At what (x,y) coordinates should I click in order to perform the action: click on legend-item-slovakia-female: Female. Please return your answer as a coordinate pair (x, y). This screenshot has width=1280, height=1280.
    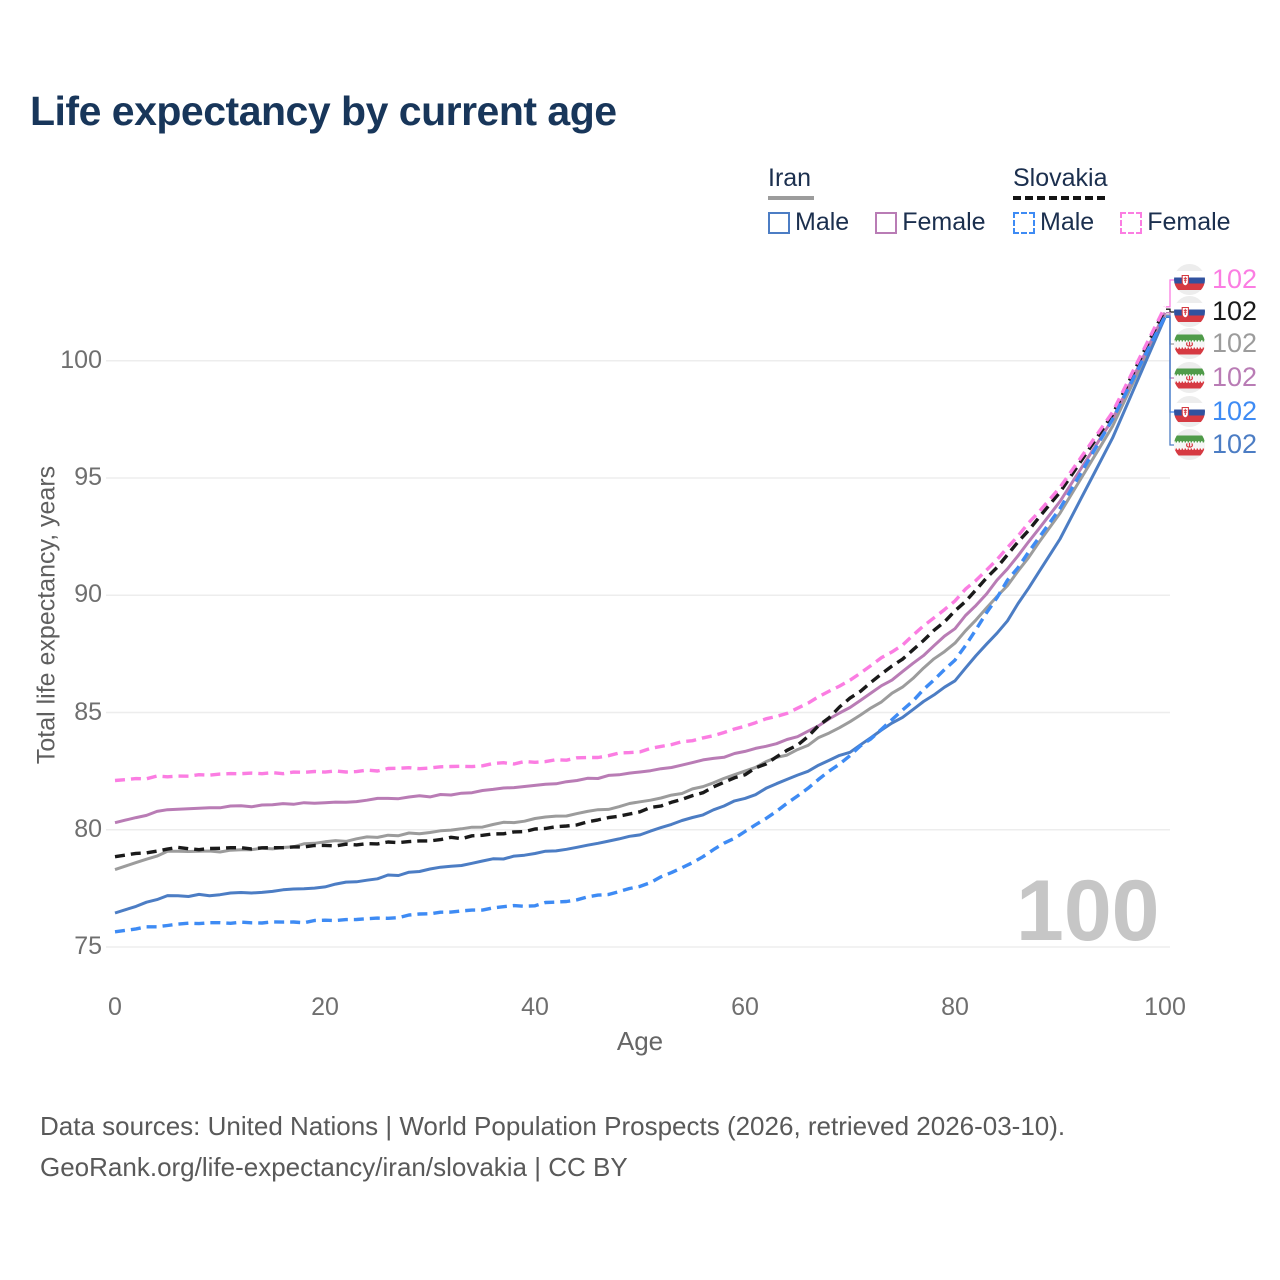
    Looking at the image, I should click on (1175, 222).